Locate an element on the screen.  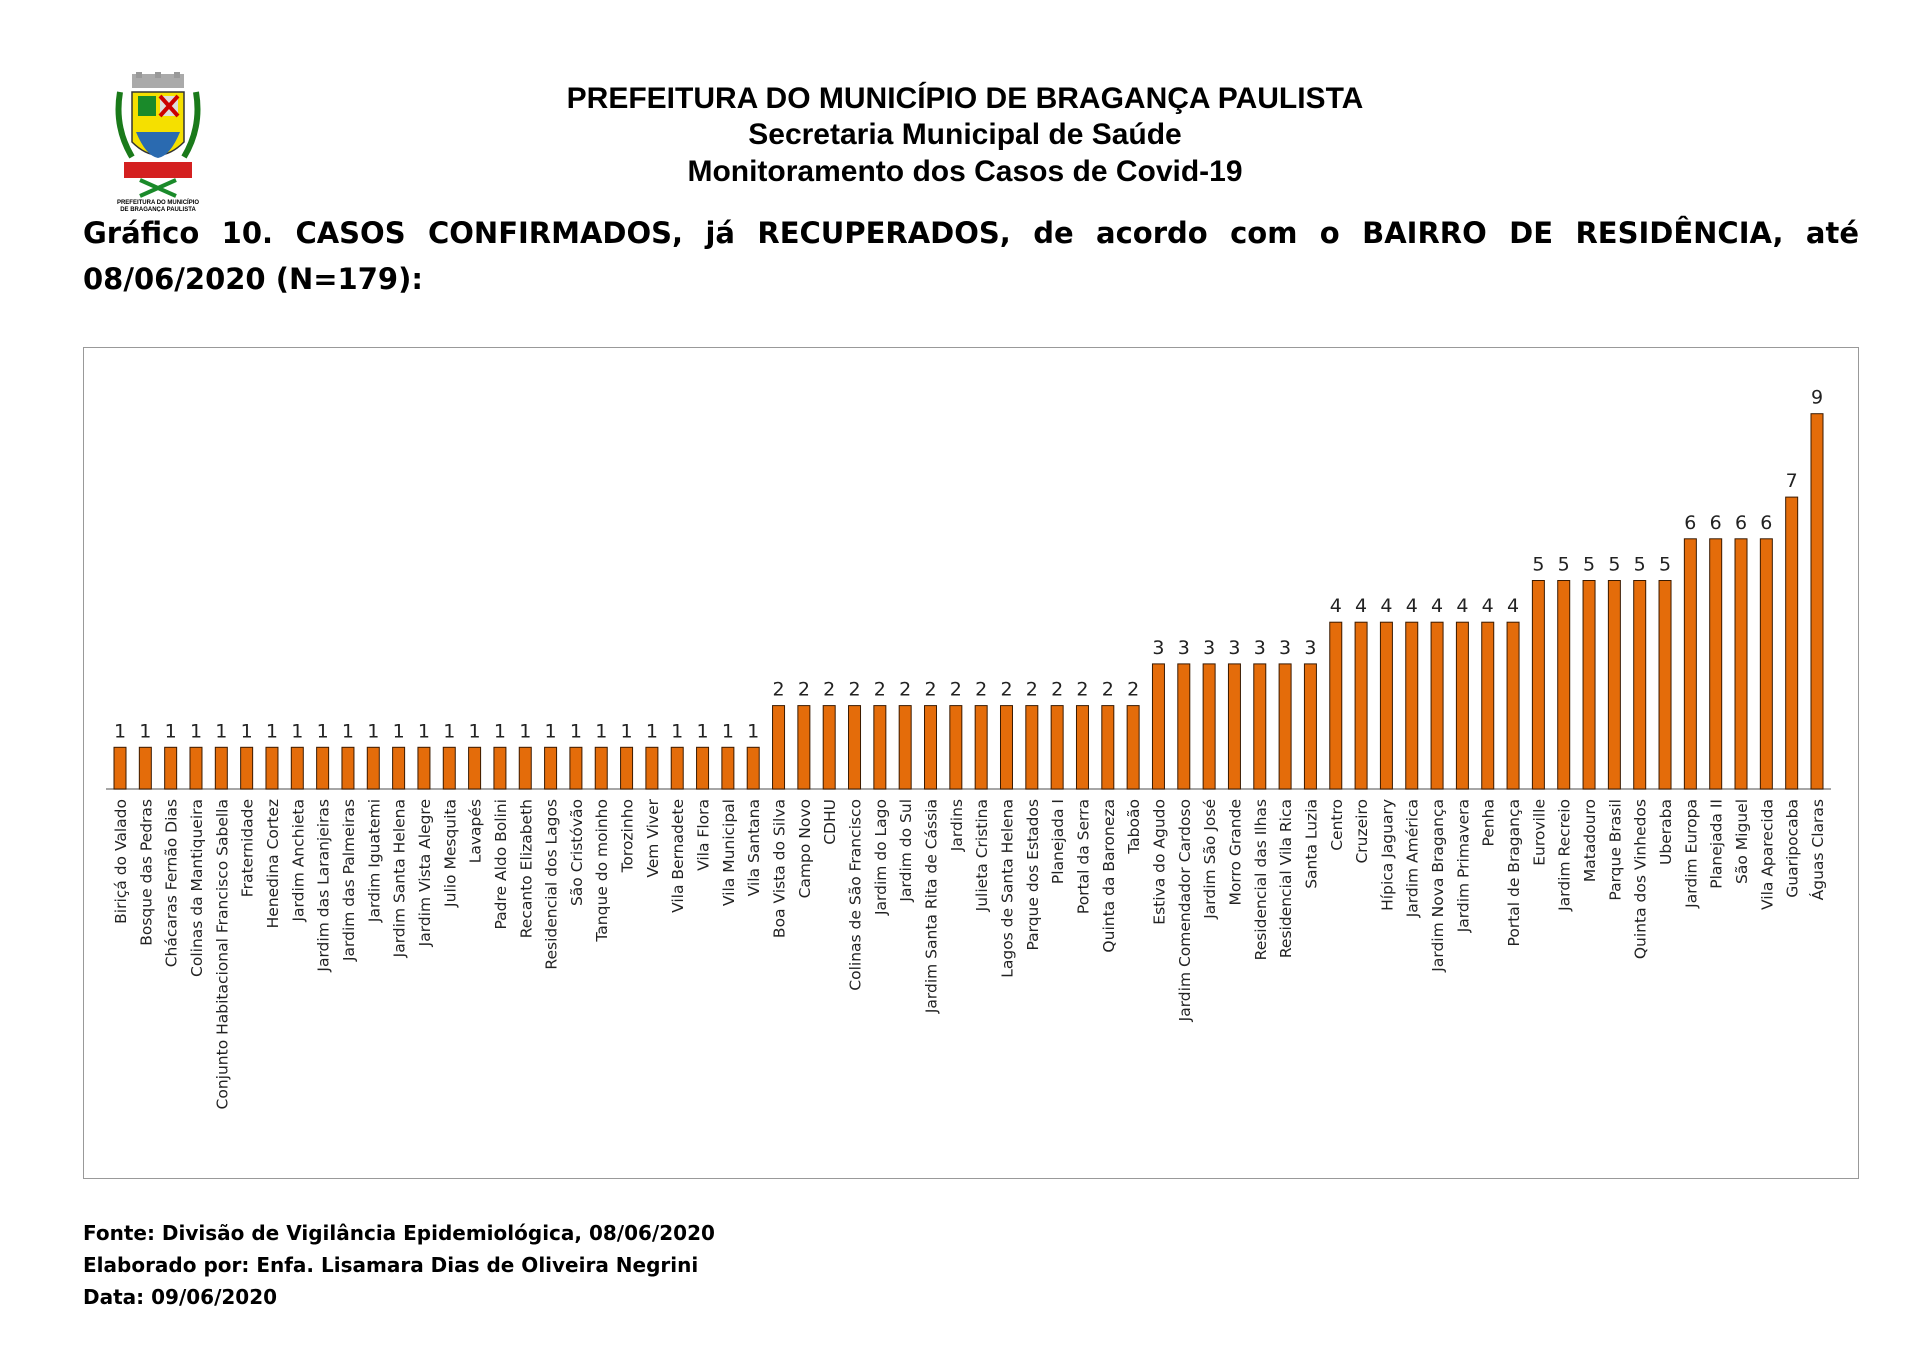
category-label: Águas Claras is located at coordinates (1817, 849).